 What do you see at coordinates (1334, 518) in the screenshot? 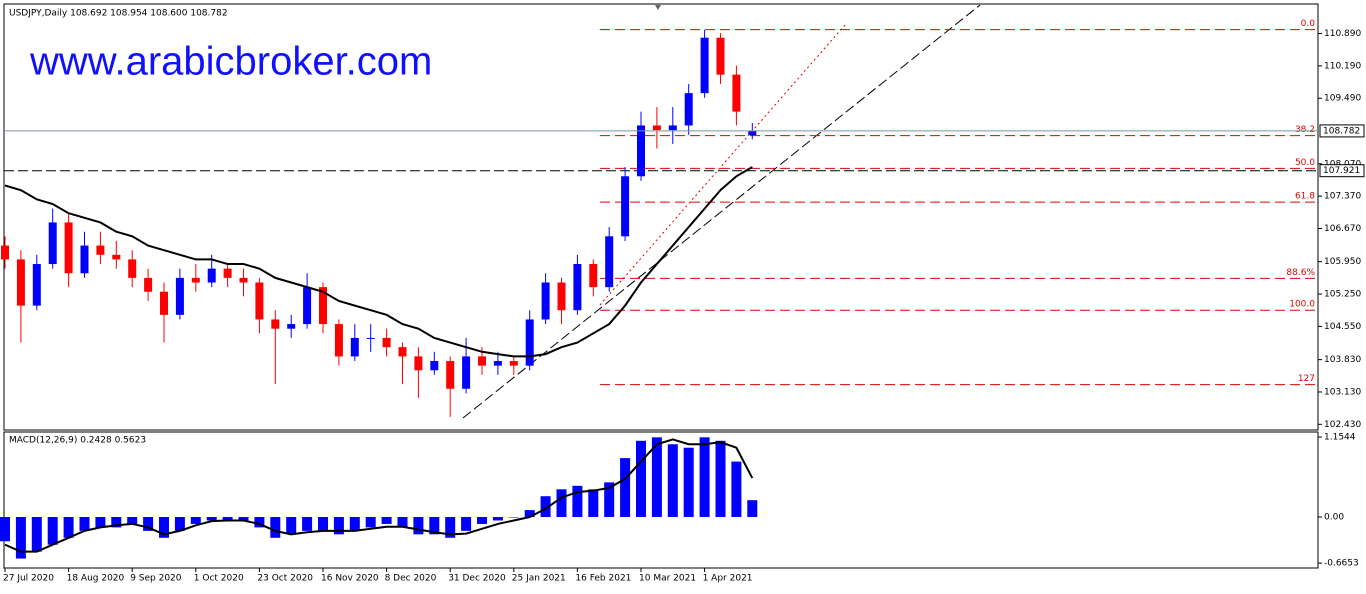
I see `y-tick-label: 0.00` at bounding box center [1334, 518].